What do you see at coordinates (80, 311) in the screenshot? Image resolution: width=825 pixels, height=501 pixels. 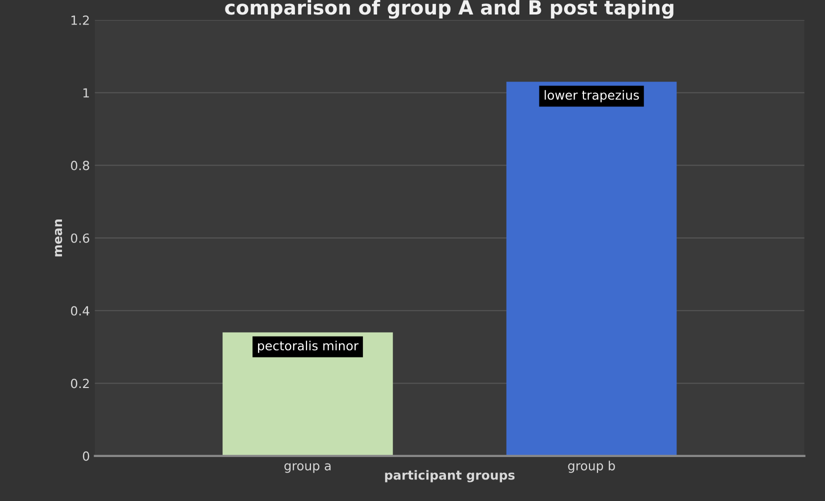 I see `y-tick-label: 0.4` at bounding box center [80, 311].